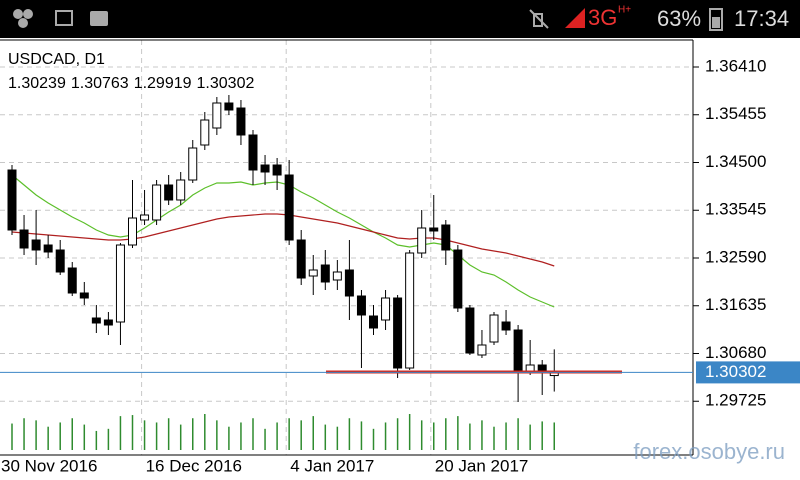 The height and width of the screenshot is (480, 800). Describe the element at coordinates (602, 17) in the screenshot. I see `network: 3G` at that location.